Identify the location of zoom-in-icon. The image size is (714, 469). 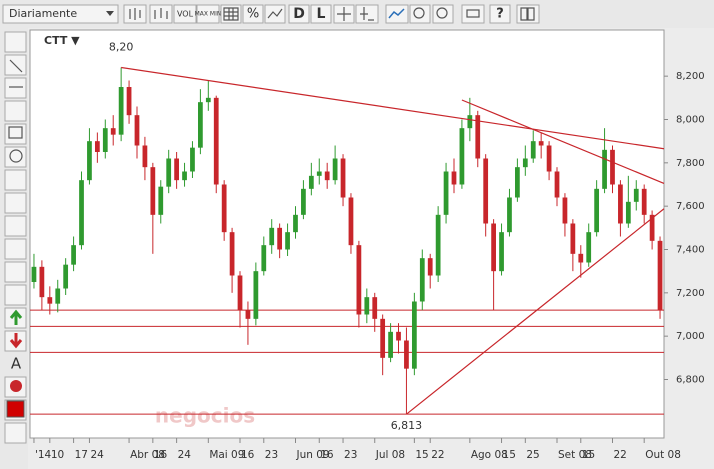
(442, 13).